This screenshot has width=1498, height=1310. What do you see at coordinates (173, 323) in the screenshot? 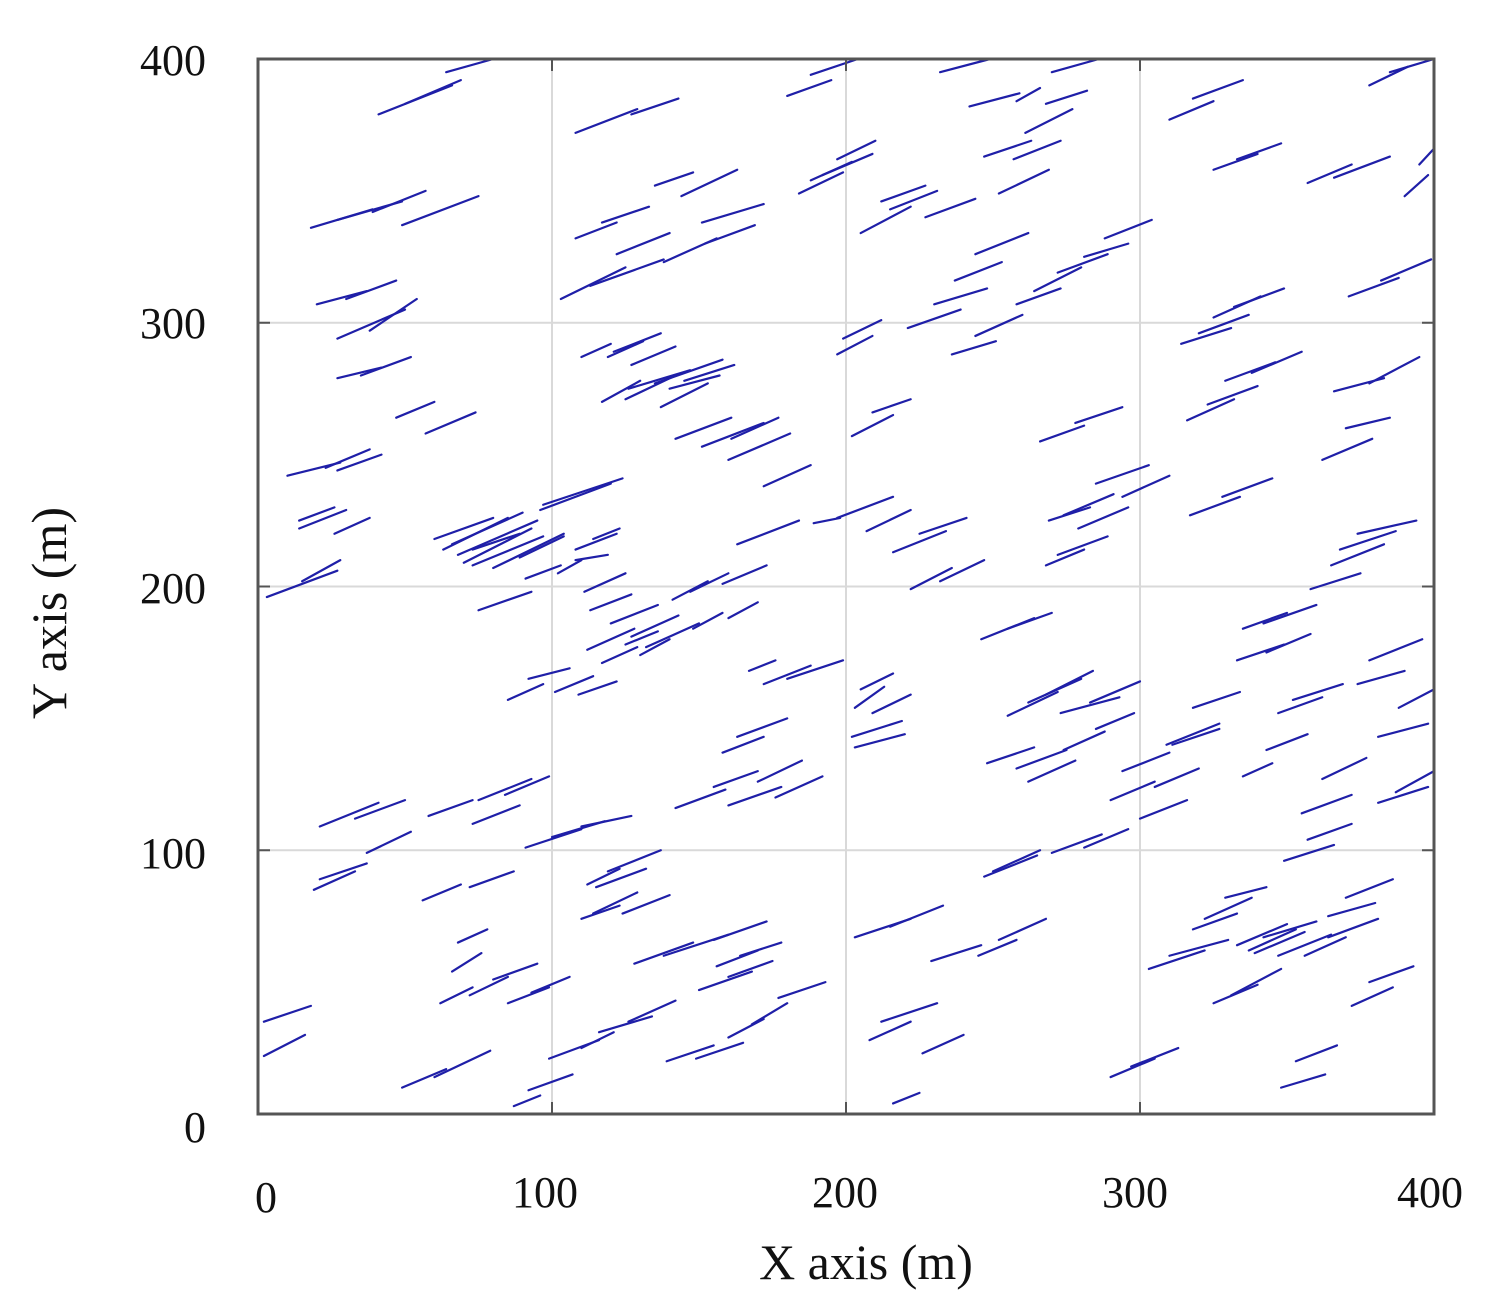
I see `y-tick-label-300: 300` at bounding box center [173, 323].